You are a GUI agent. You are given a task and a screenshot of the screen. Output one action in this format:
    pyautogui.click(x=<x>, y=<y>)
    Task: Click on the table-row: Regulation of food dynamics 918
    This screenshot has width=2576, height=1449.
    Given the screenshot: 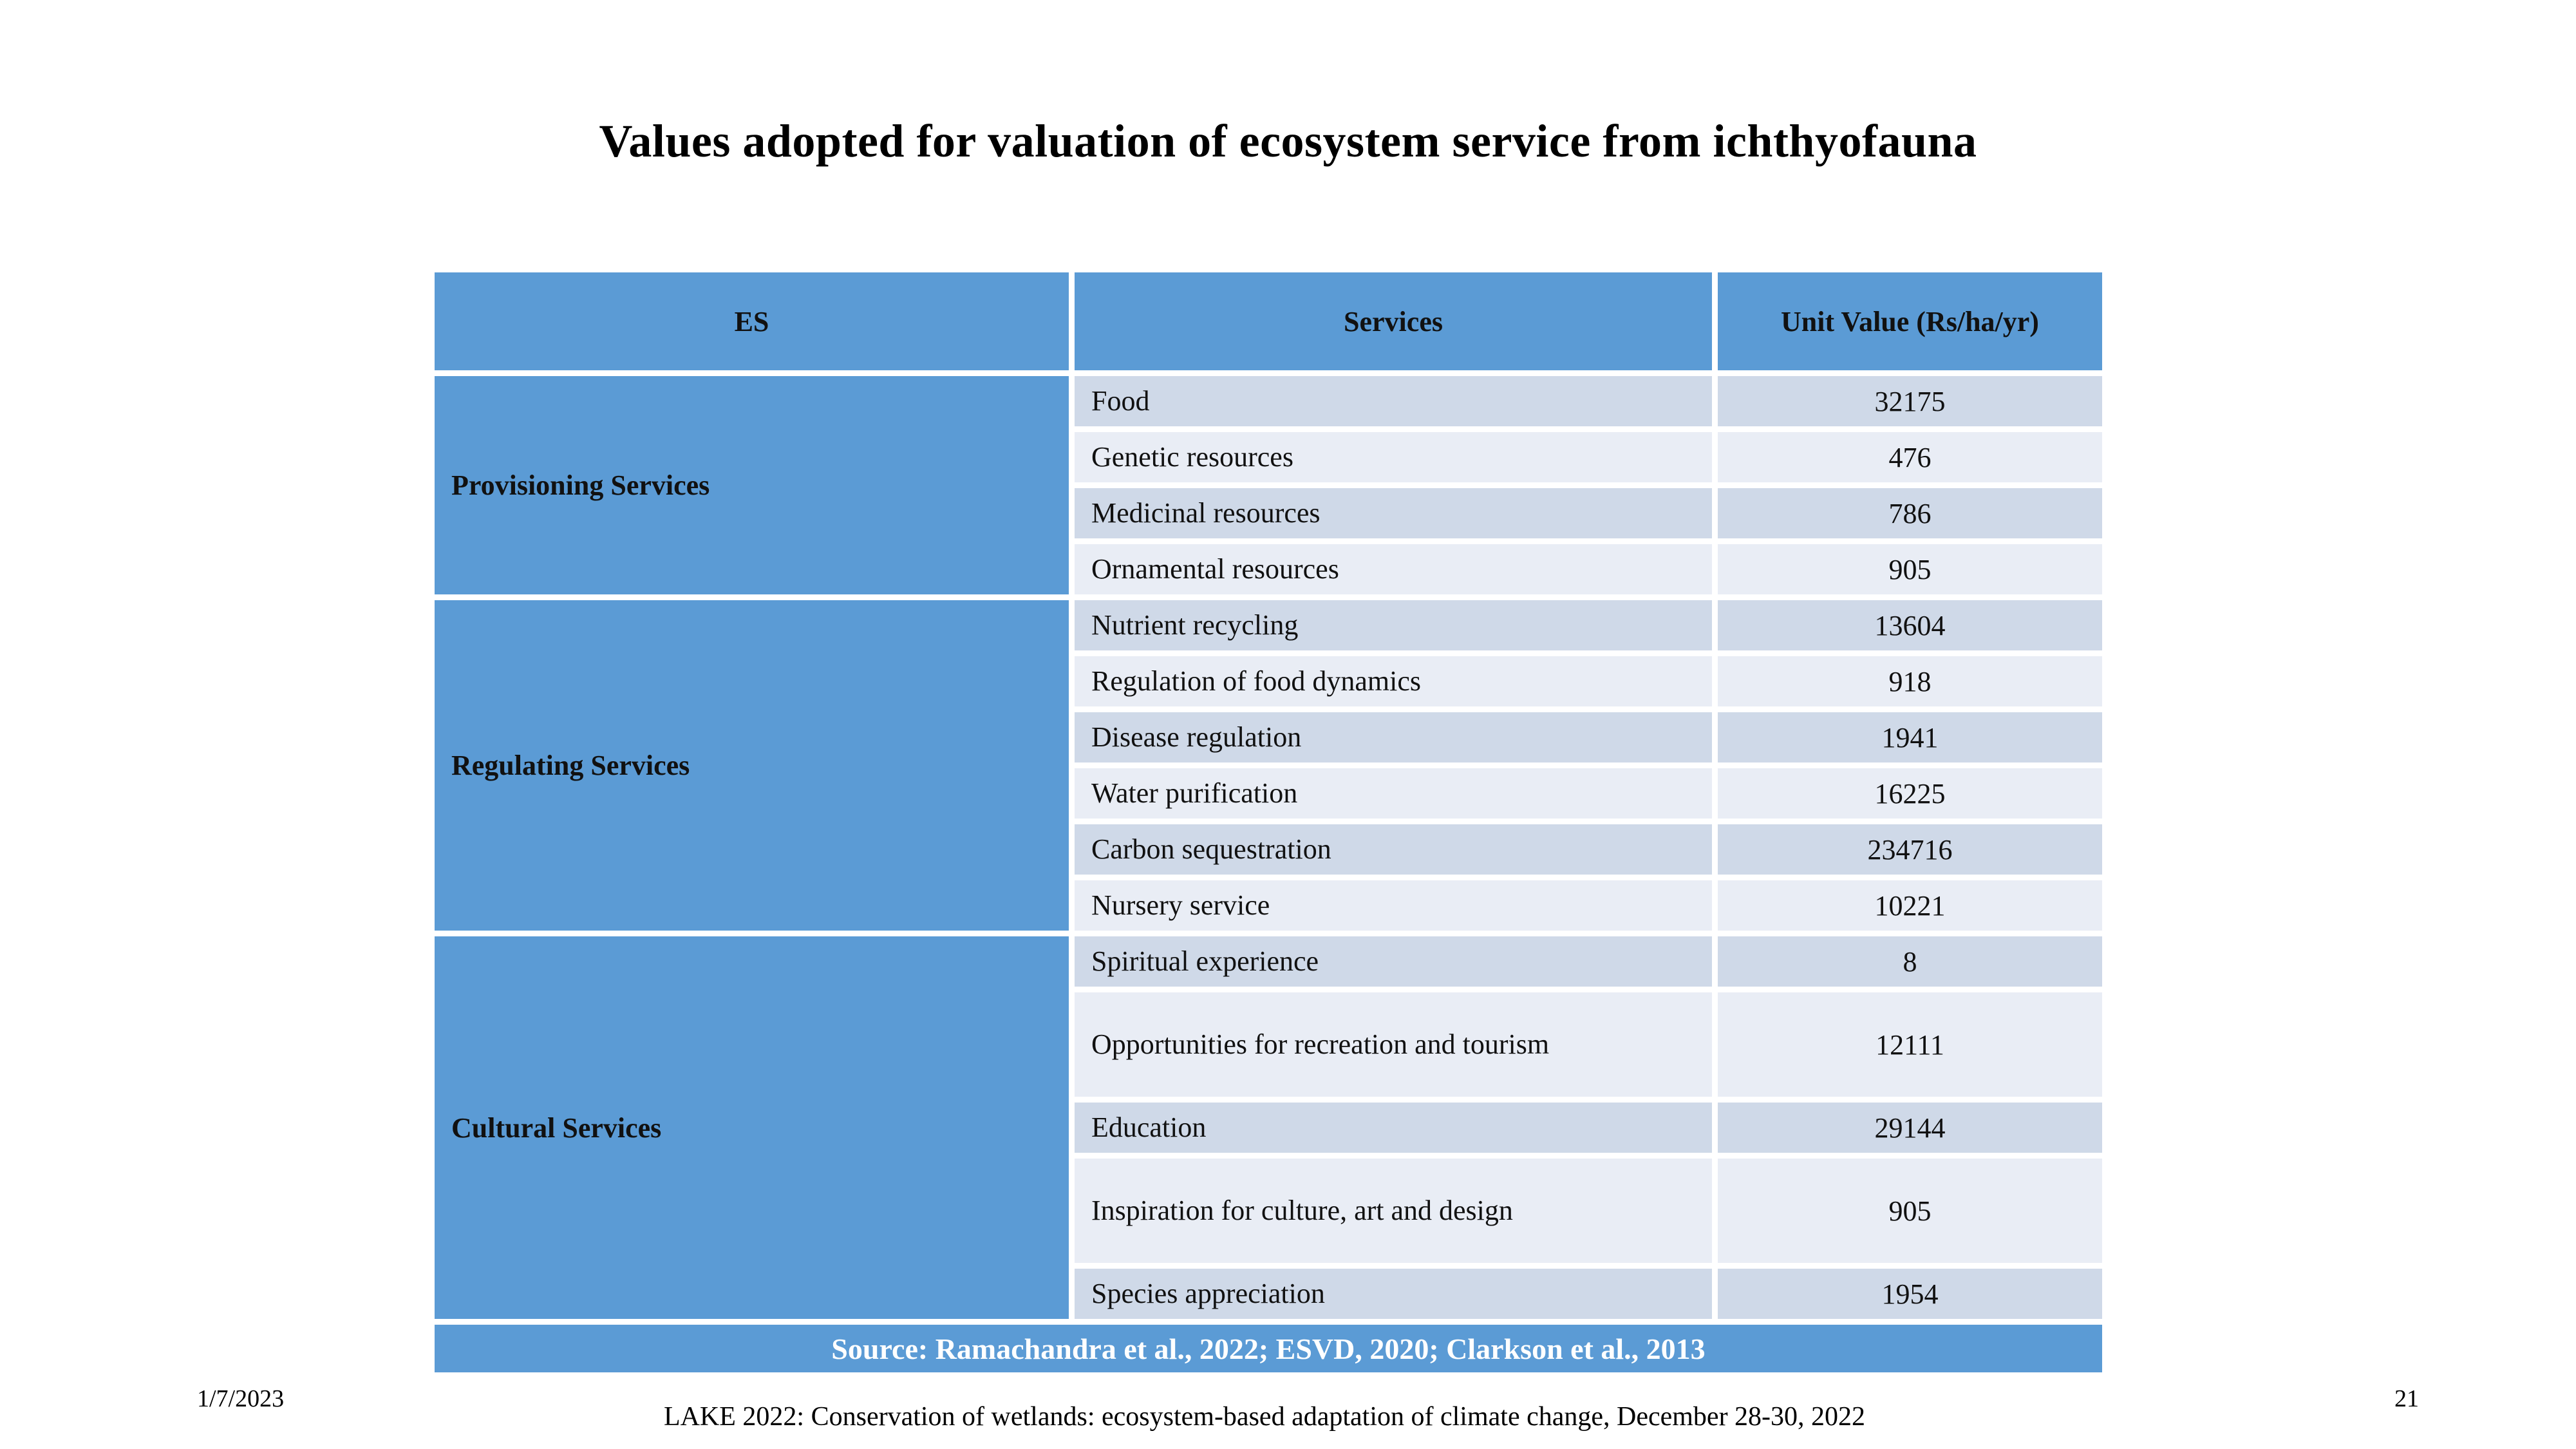 What is the action you would take?
    pyautogui.click(x=1268, y=681)
    